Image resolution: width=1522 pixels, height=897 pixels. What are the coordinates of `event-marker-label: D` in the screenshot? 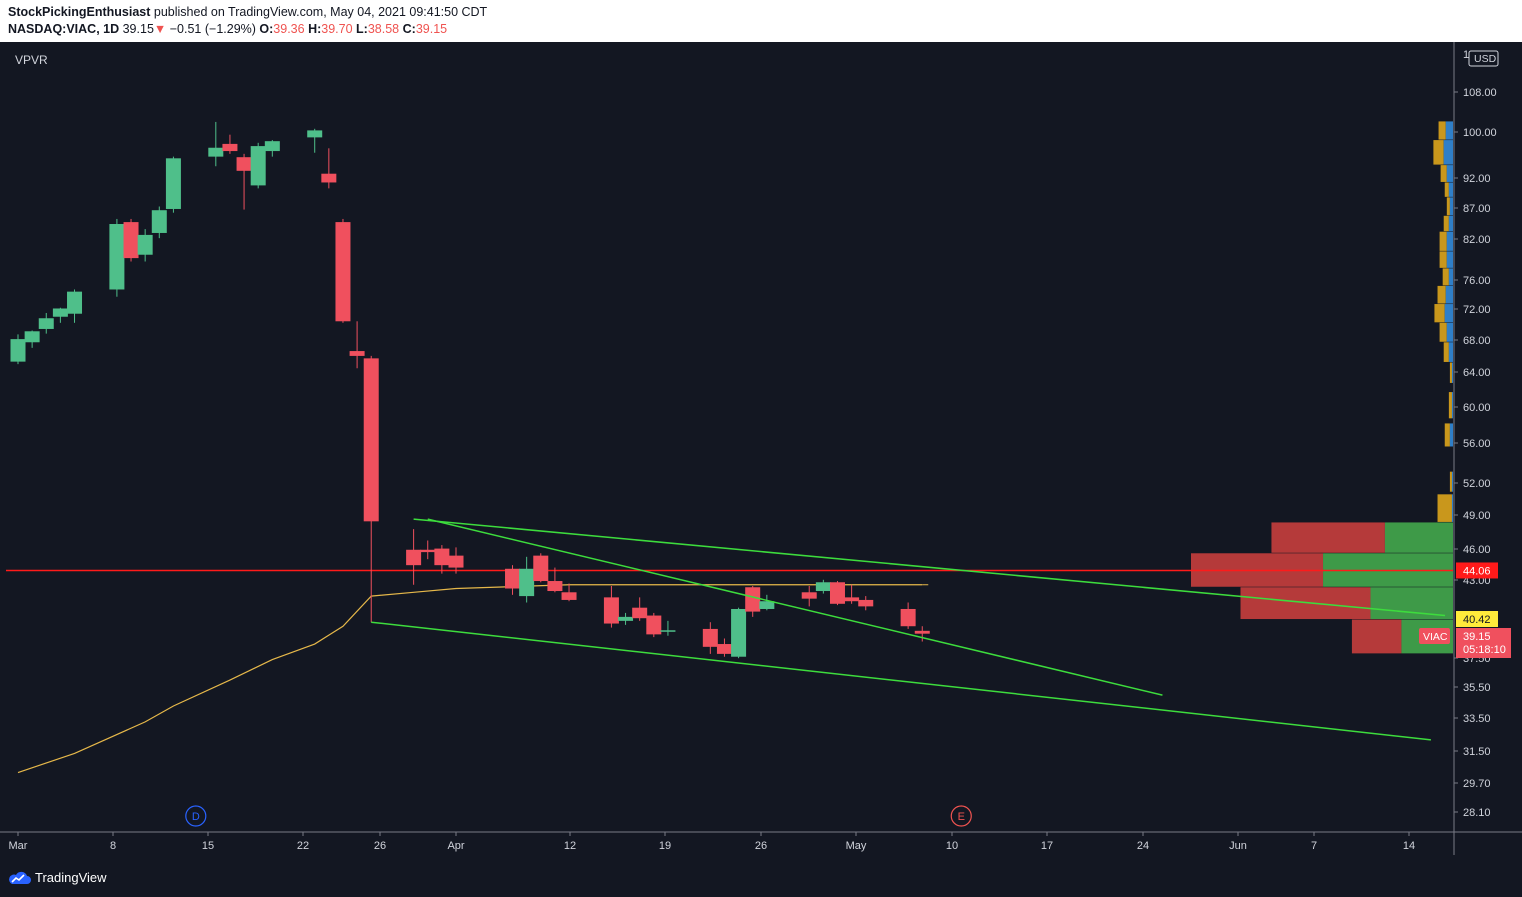 It's located at (196, 817).